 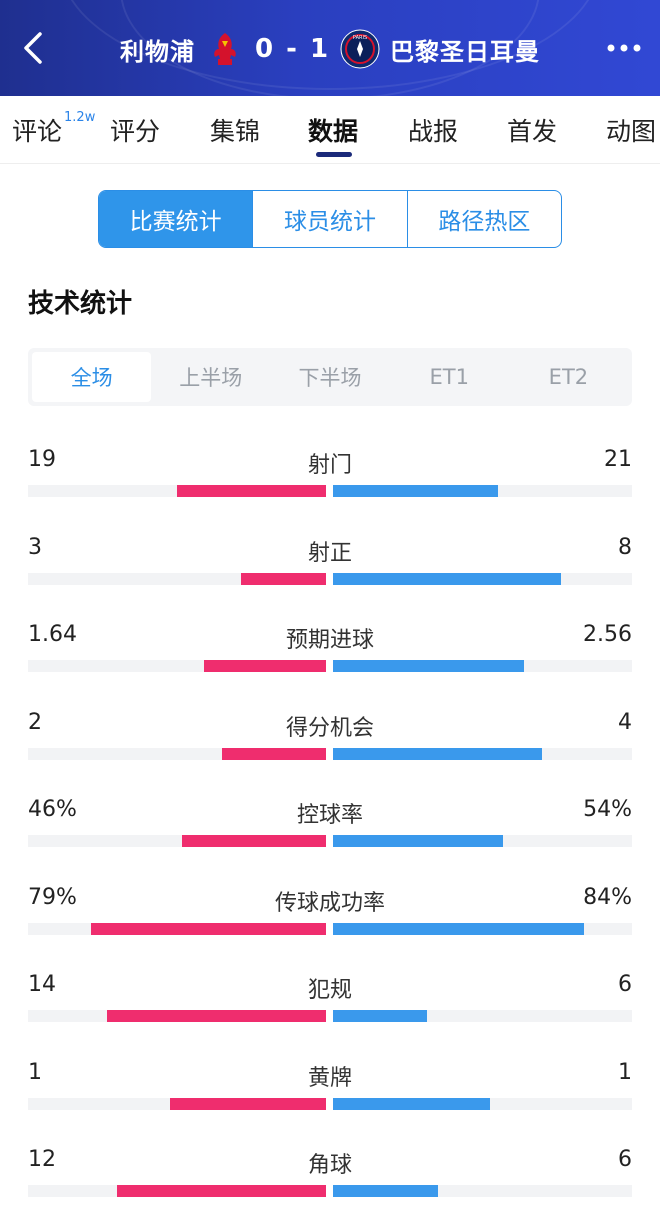 What do you see at coordinates (292, 49) in the screenshot?
I see `match-score: 0 - 1` at bounding box center [292, 49].